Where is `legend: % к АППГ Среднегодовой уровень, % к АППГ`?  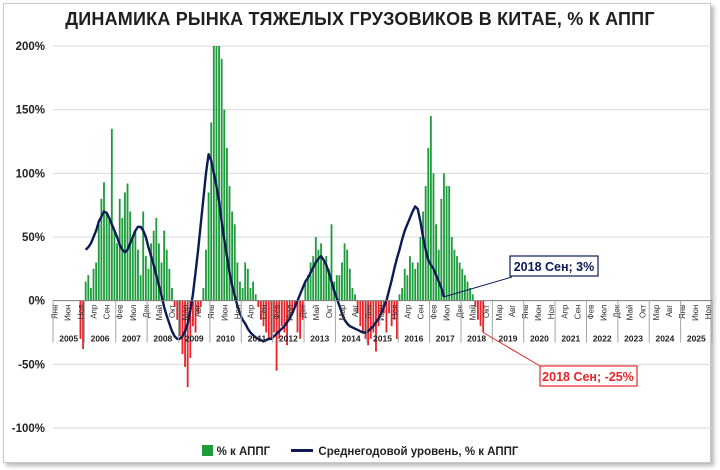 legend: % к АППГ Среднегодовой уровень, % к АППГ is located at coordinates (360, 451).